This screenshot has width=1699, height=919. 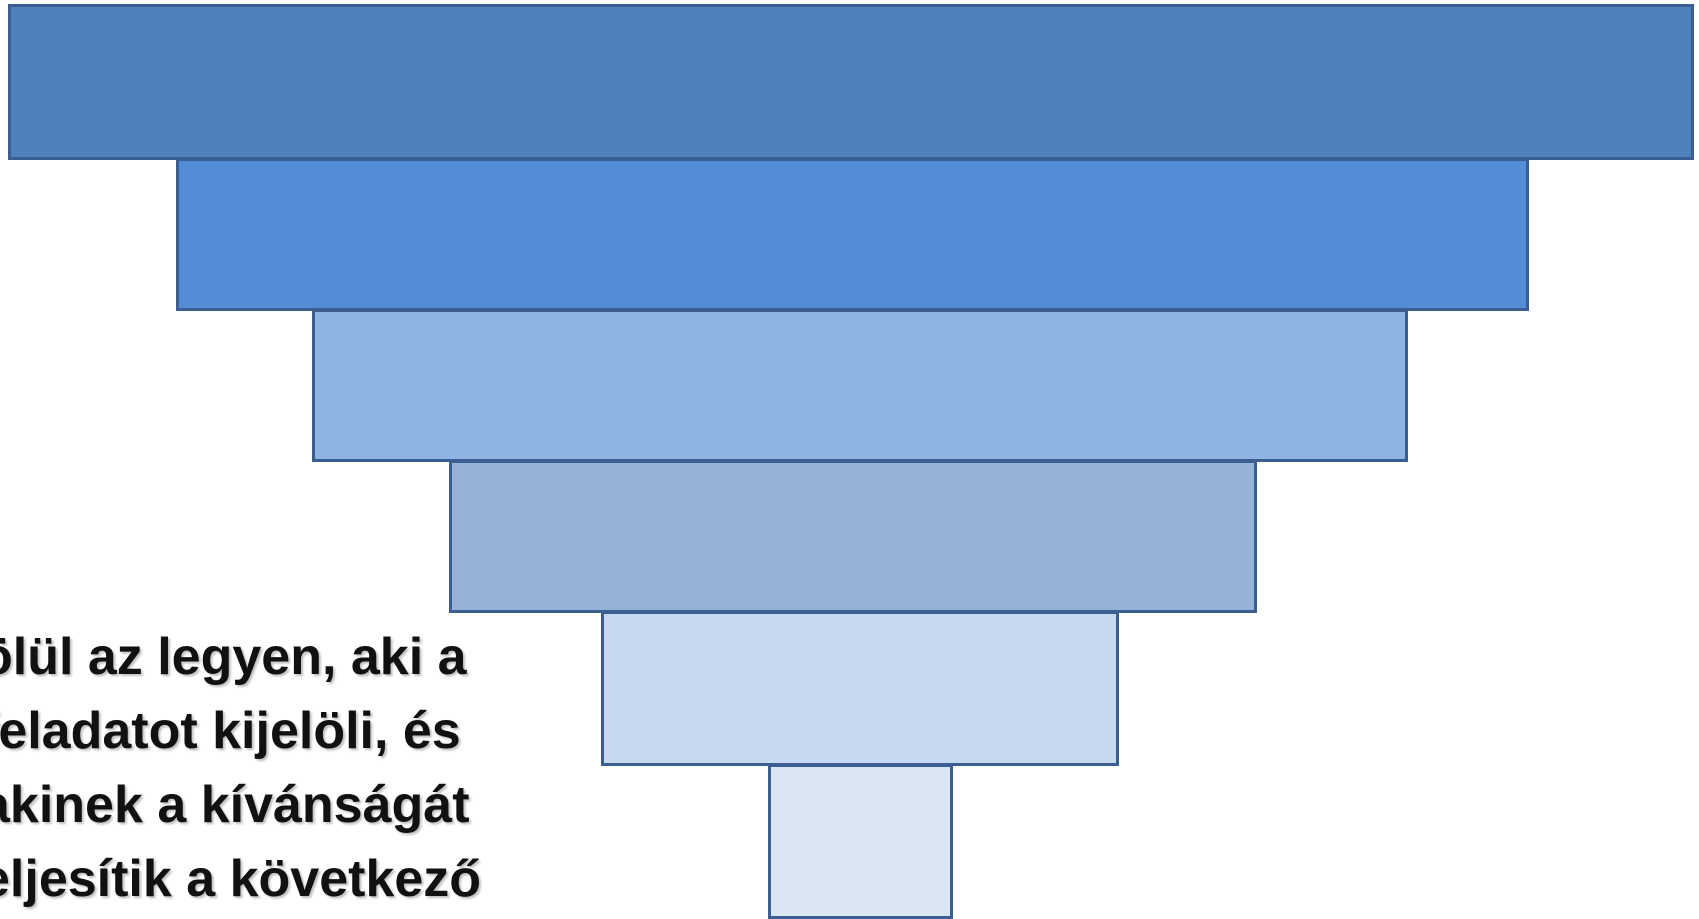 I want to click on caption-line-2: feladatot kijelöli, és, so click(x=230, y=731).